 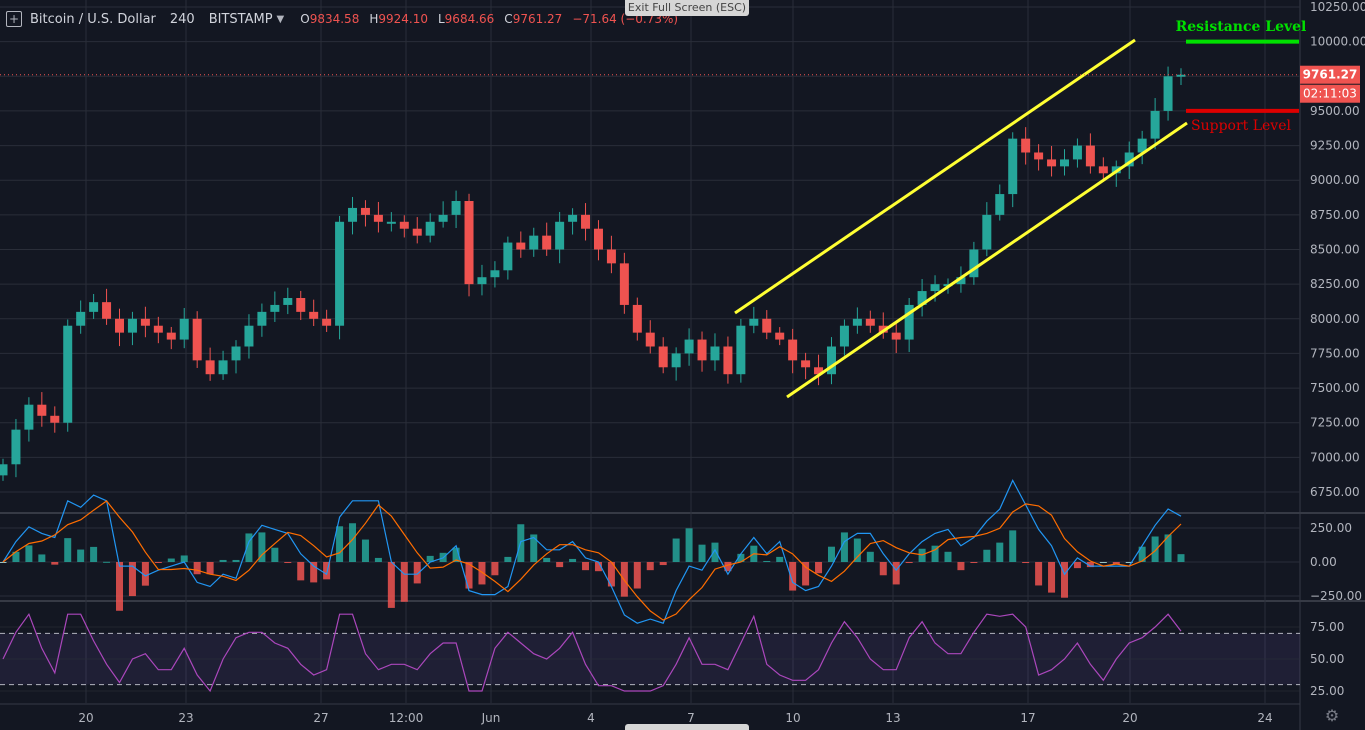 I want to click on macd-axis-tick-label: 0.00, so click(x=1323, y=562).